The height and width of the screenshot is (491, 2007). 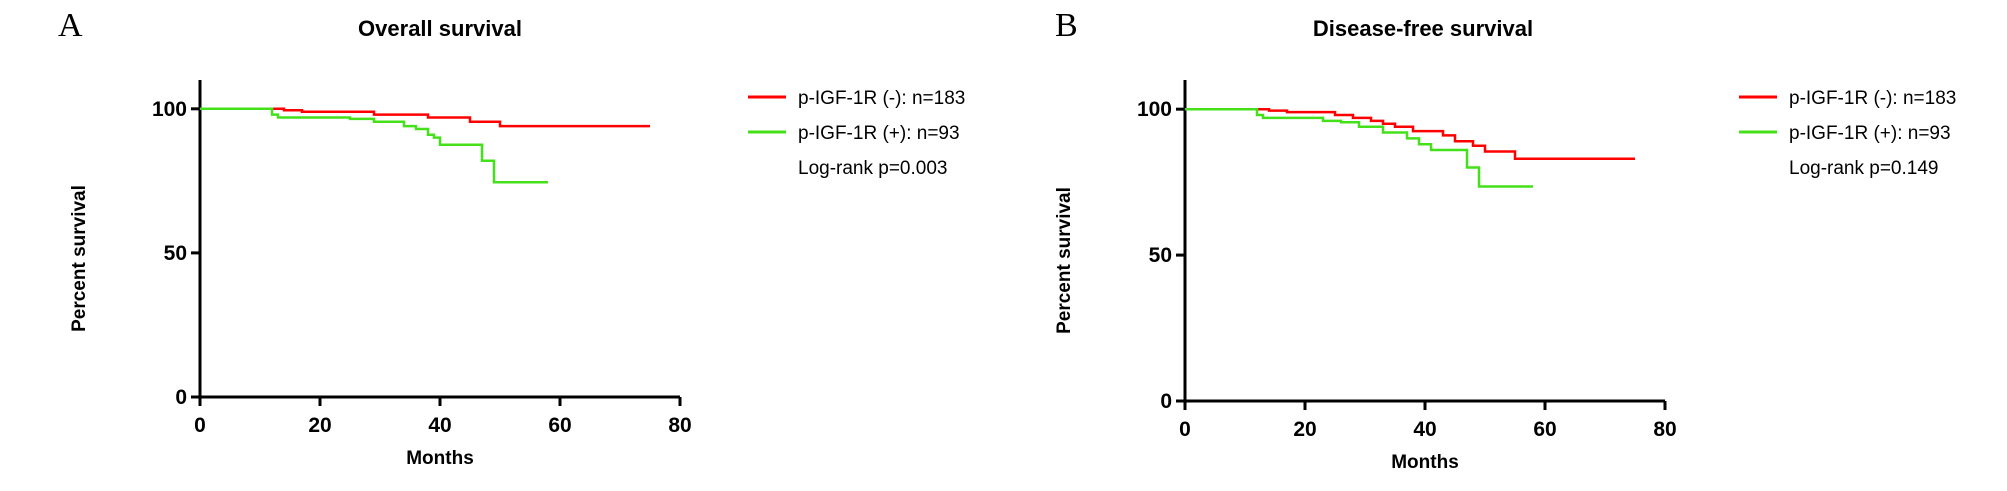 I want to click on chart-title: Overall survival, so click(x=440, y=28).